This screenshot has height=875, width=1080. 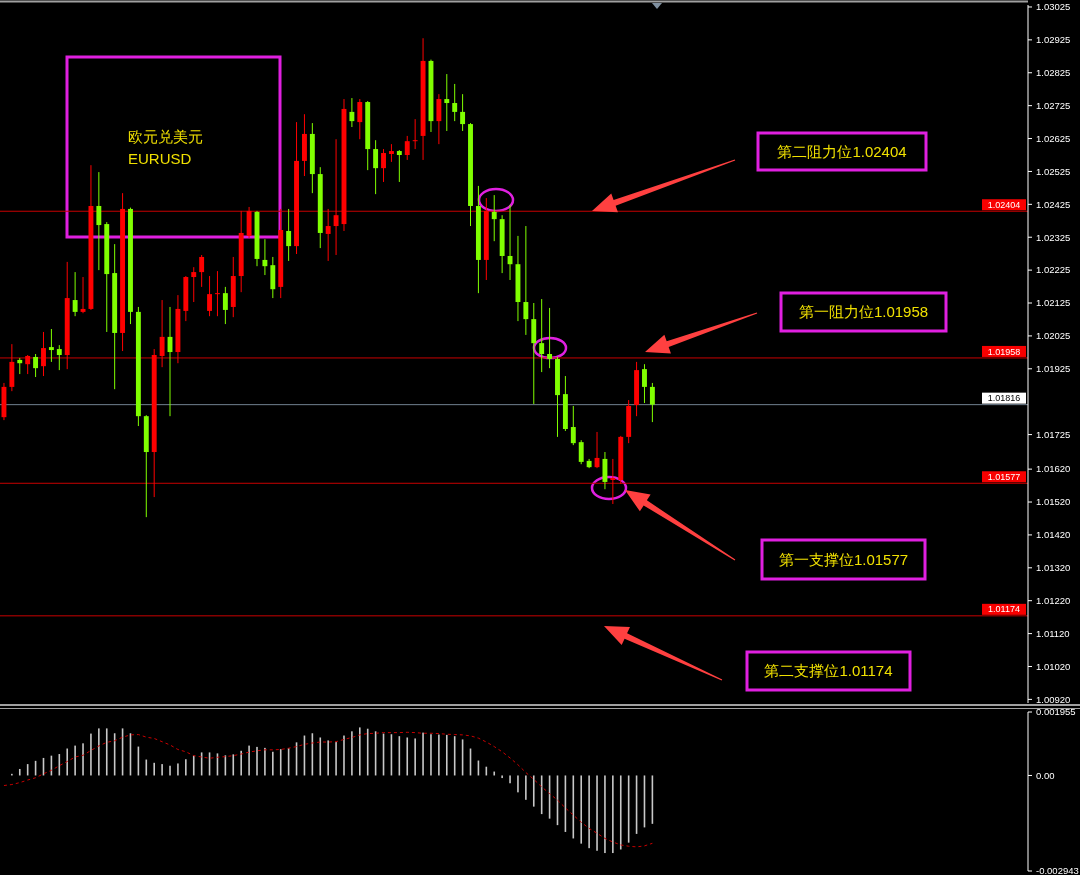 What do you see at coordinates (828, 671) in the screenshot?
I see `annotation: 第二支撑位1.01174` at bounding box center [828, 671].